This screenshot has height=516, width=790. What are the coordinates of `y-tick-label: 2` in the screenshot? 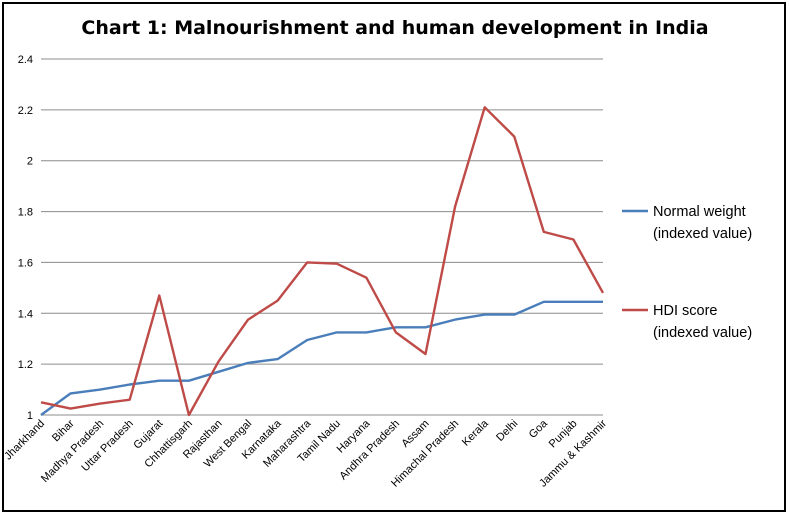 It's located at (30, 162).